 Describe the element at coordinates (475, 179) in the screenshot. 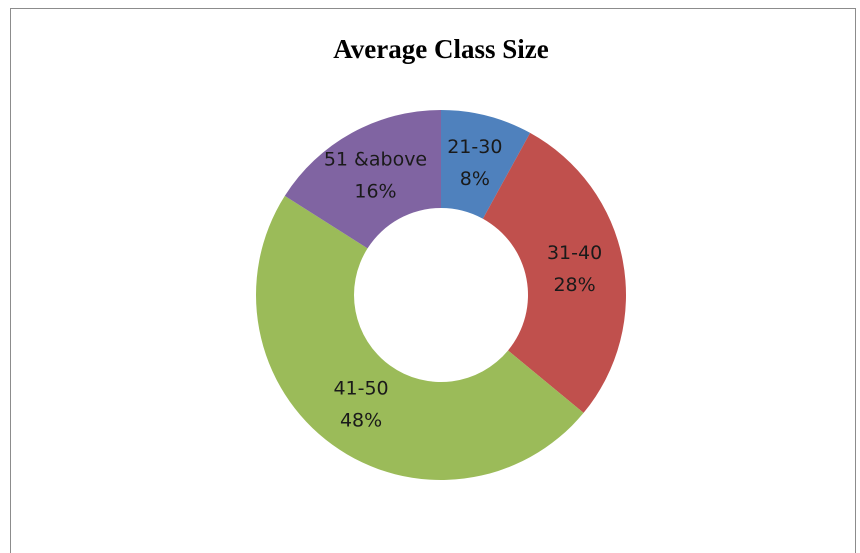

I see `slice-value-label: 8%` at that location.